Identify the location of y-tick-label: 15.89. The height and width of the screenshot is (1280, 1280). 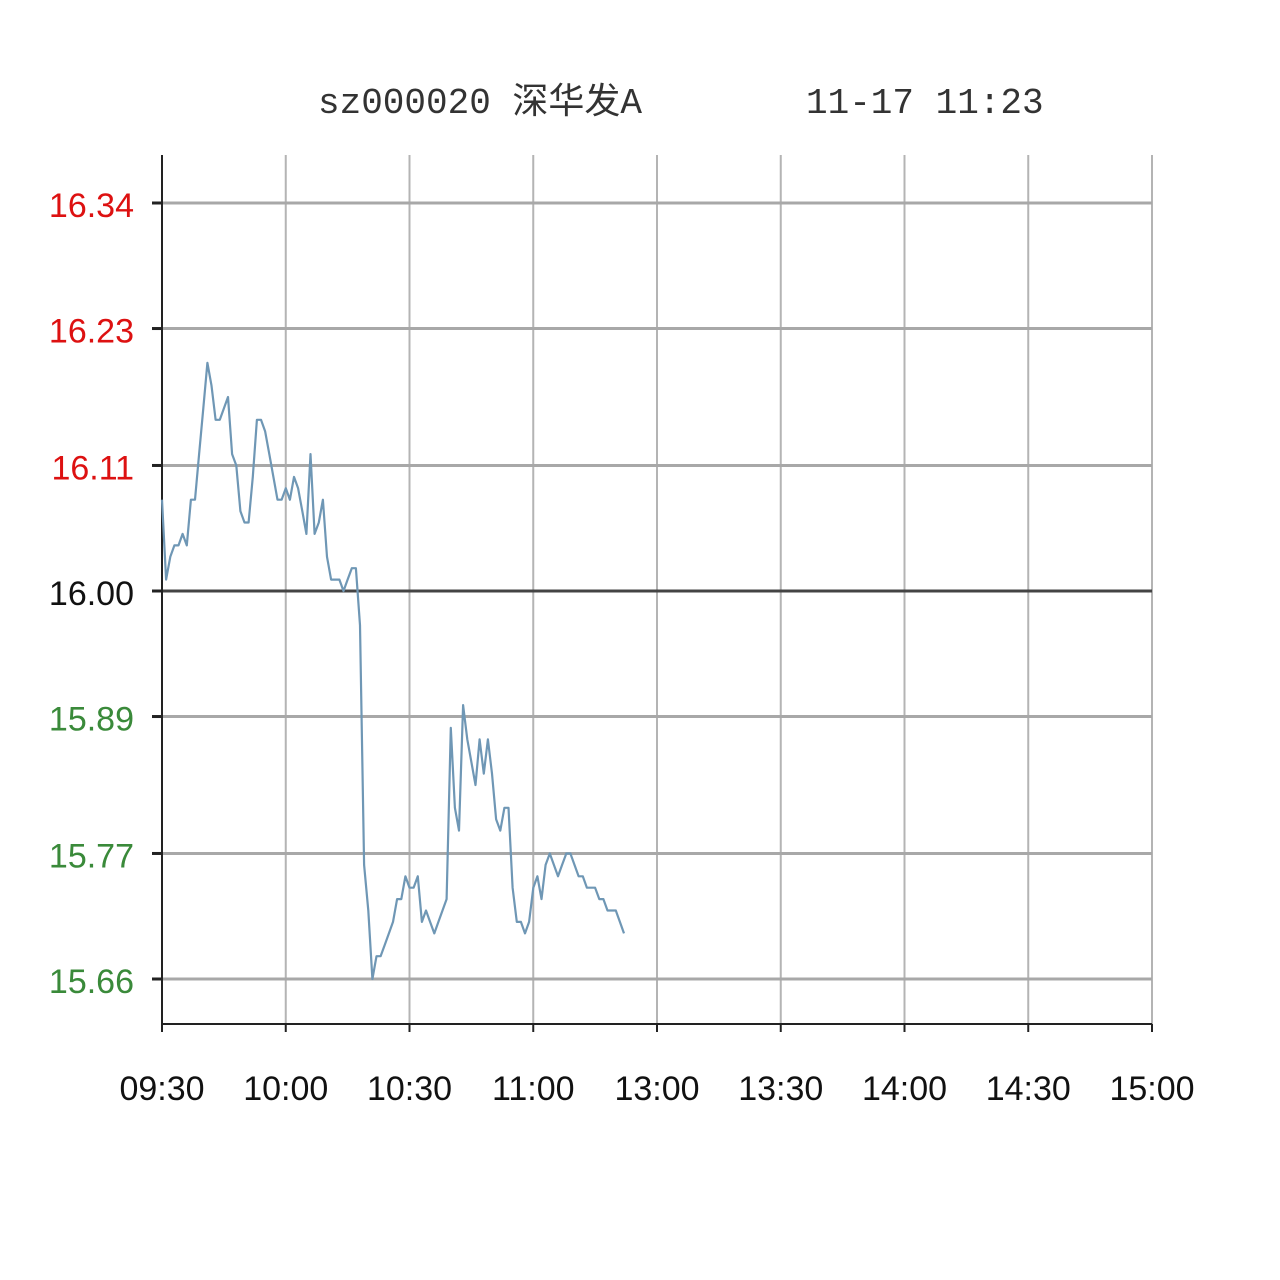
(91, 720).